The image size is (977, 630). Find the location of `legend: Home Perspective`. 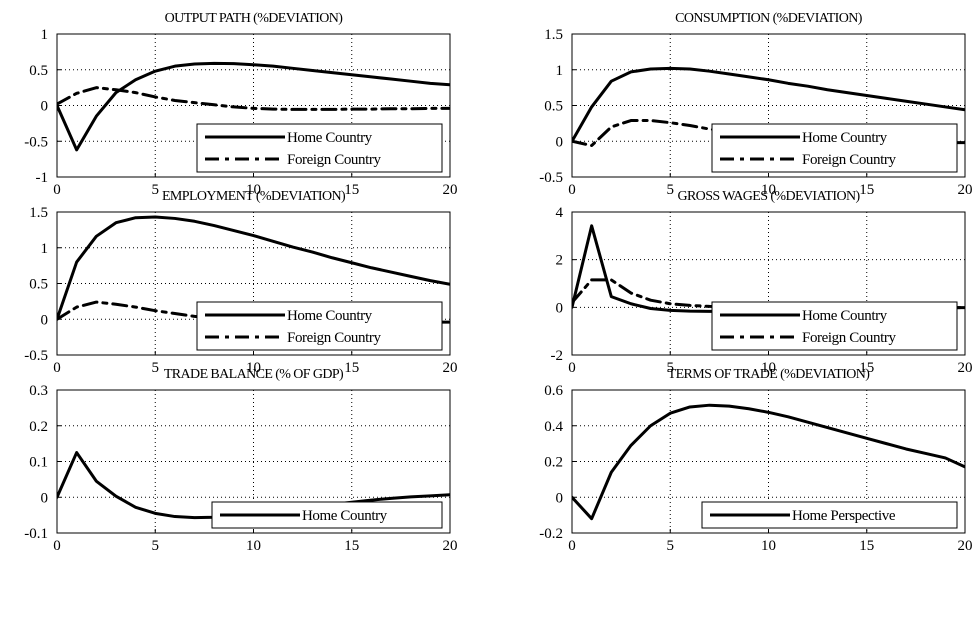

legend: Home Perspective is located at coordinates (829, 515).